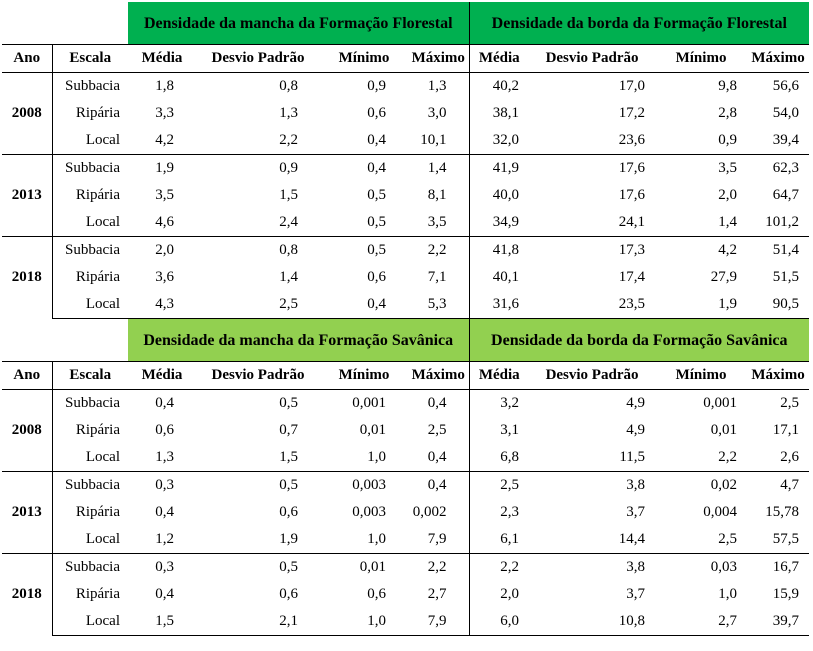 The image size is (813, 651). What do you see at coordinates (499, 250) in the screenshot?
I see `value-cell: 41,8` at bounding box center [499, 250].